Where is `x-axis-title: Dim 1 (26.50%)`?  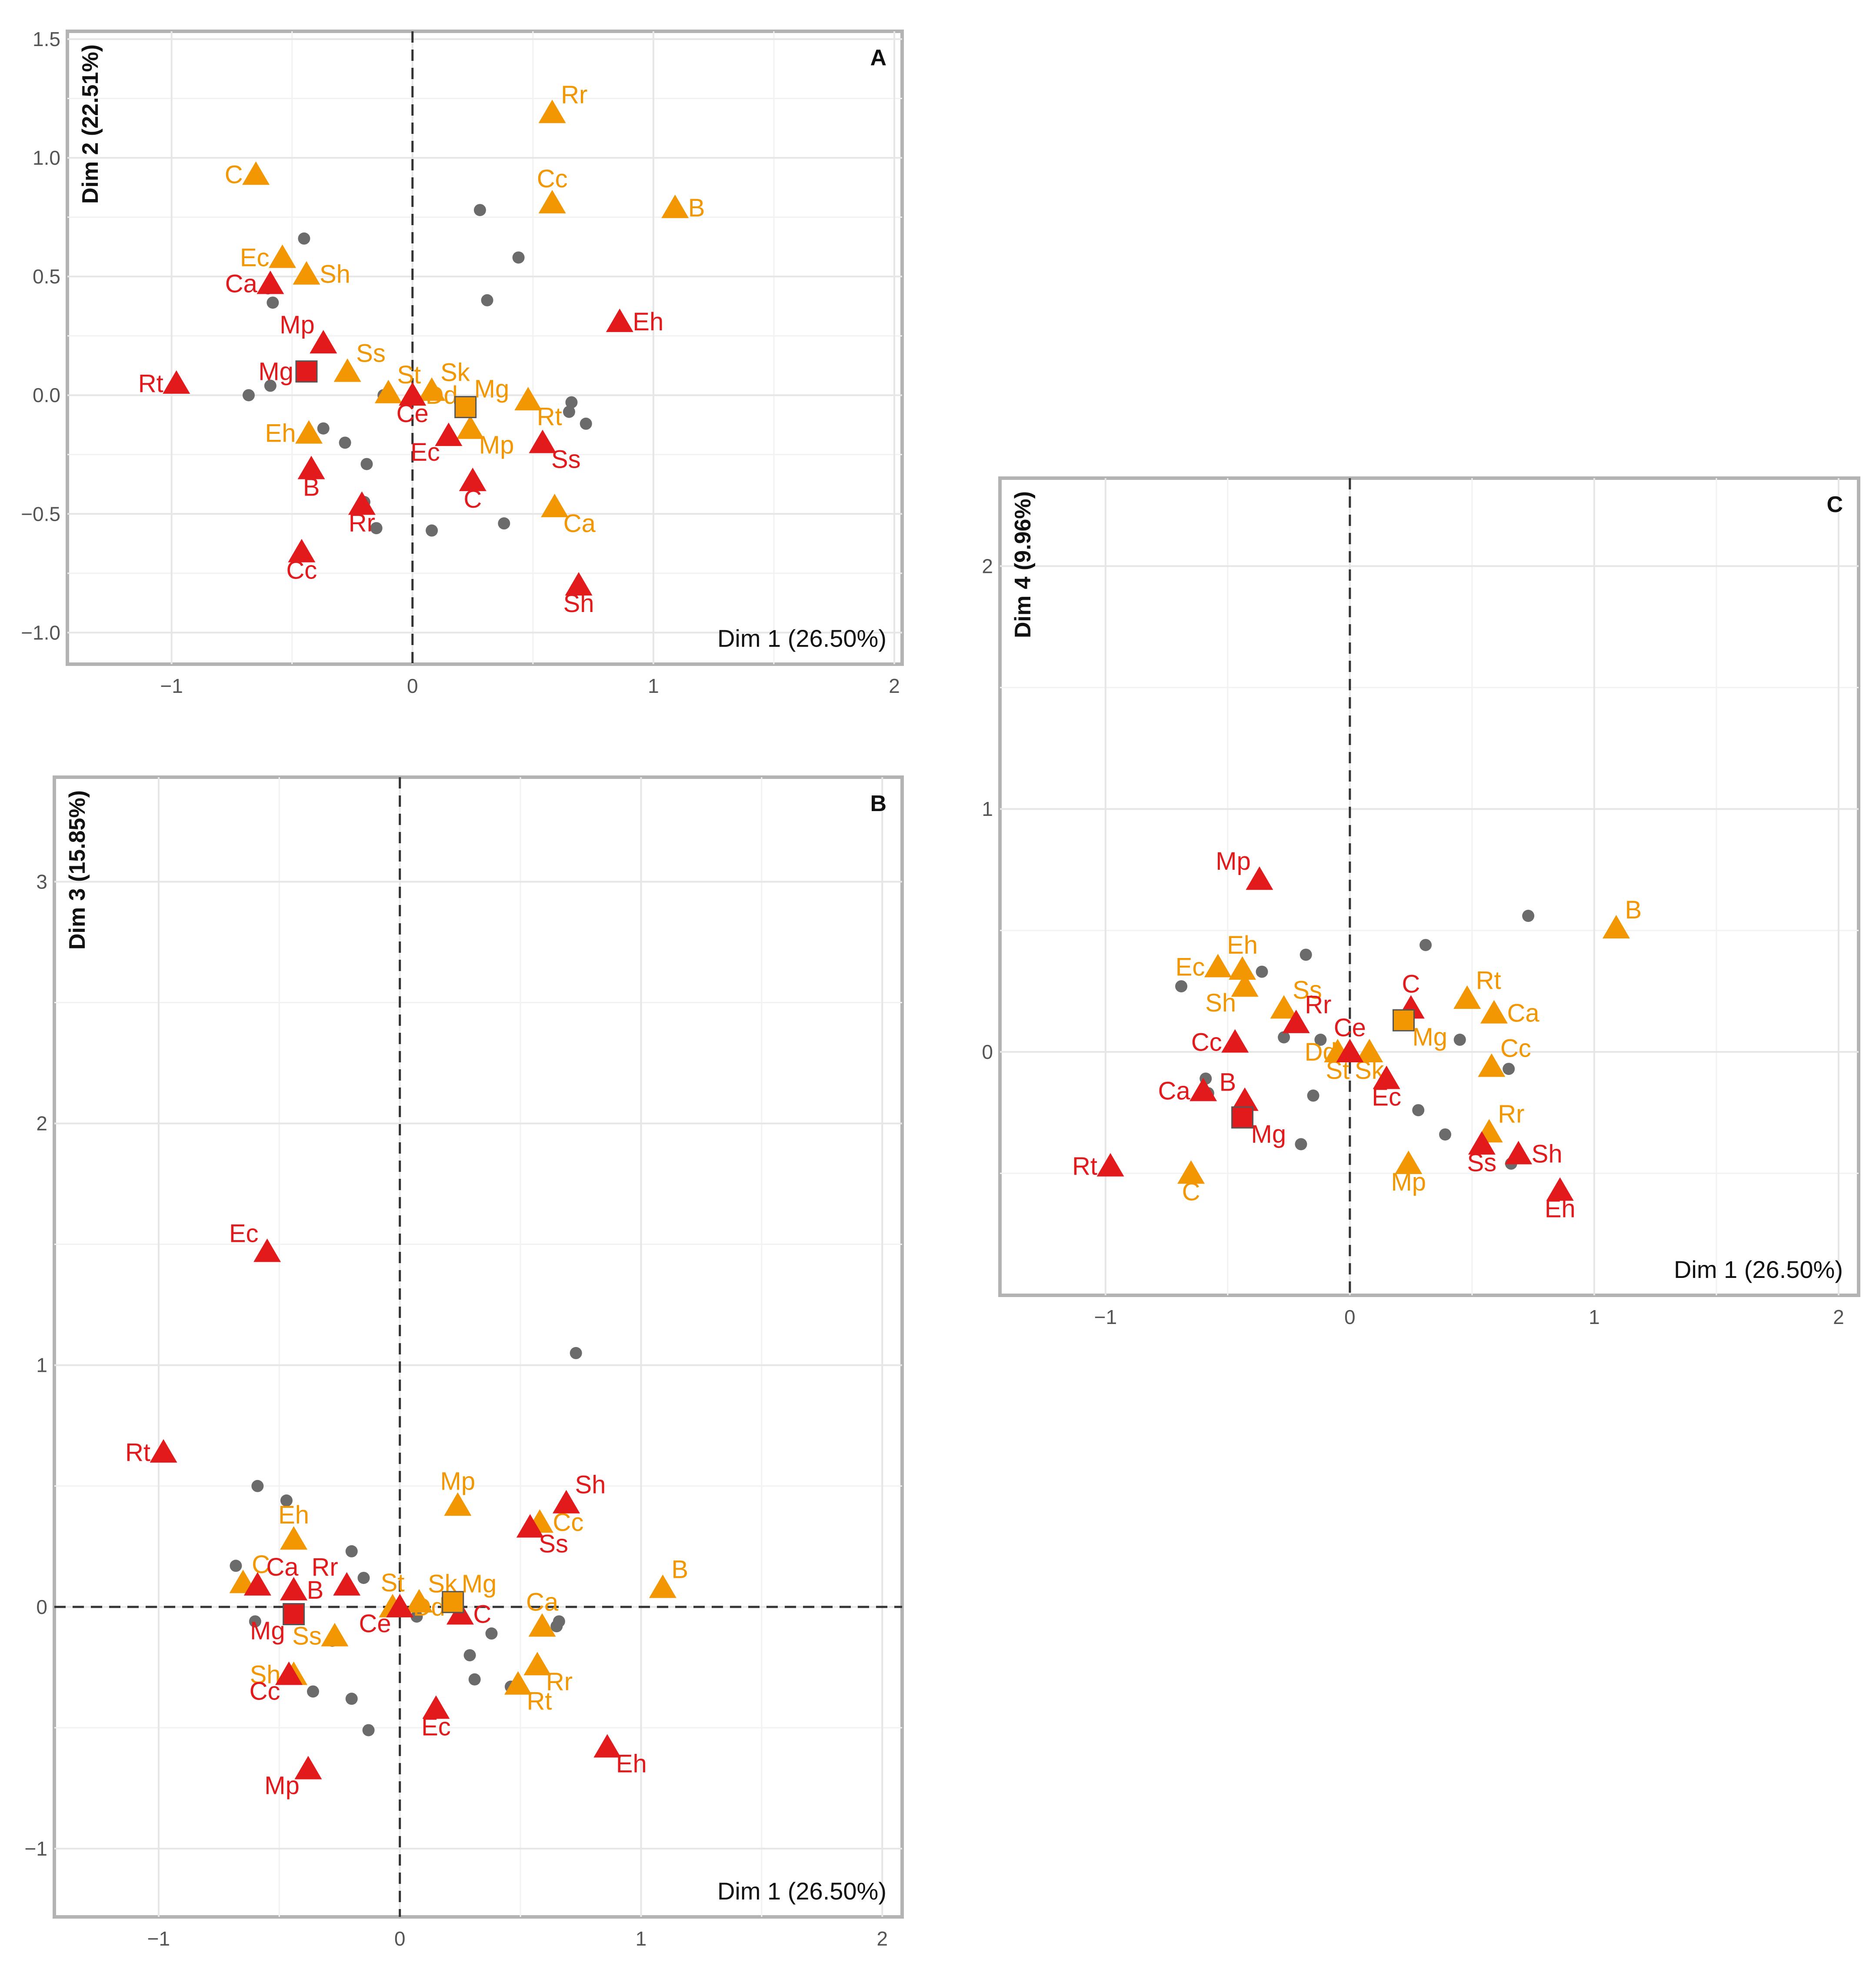 x-axis-title: Dim 1 (26.50%) is located at coordinates (1758, 1269).